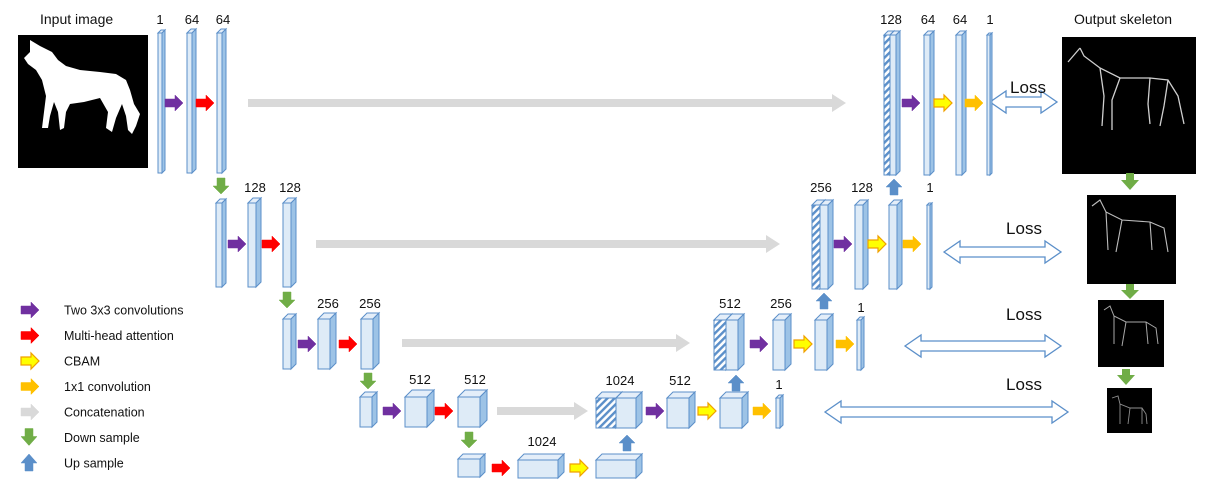  I want to click on input-image-title: Input image, so click(76, 19).